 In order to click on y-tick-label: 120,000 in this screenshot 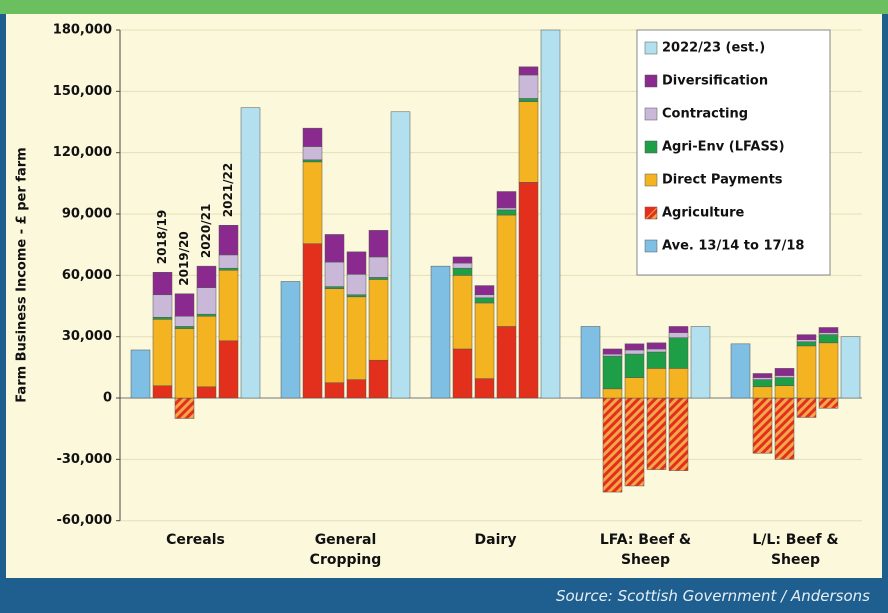, I will do `click(82, 152)`.